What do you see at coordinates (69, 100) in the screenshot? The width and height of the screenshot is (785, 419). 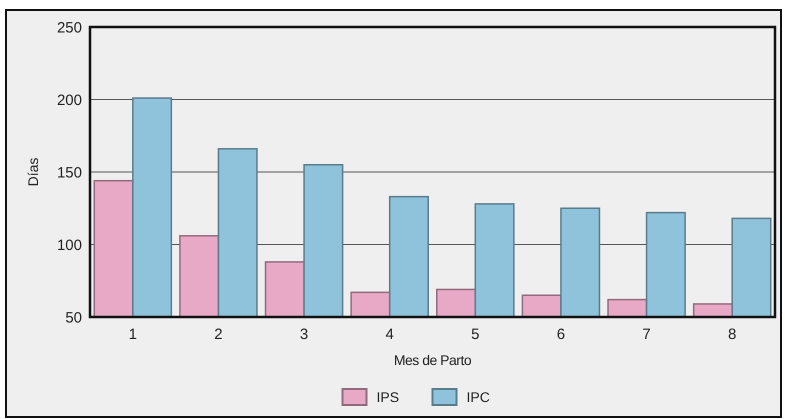 I see `y-tick-label: 200` at bounding box center [69, 100].